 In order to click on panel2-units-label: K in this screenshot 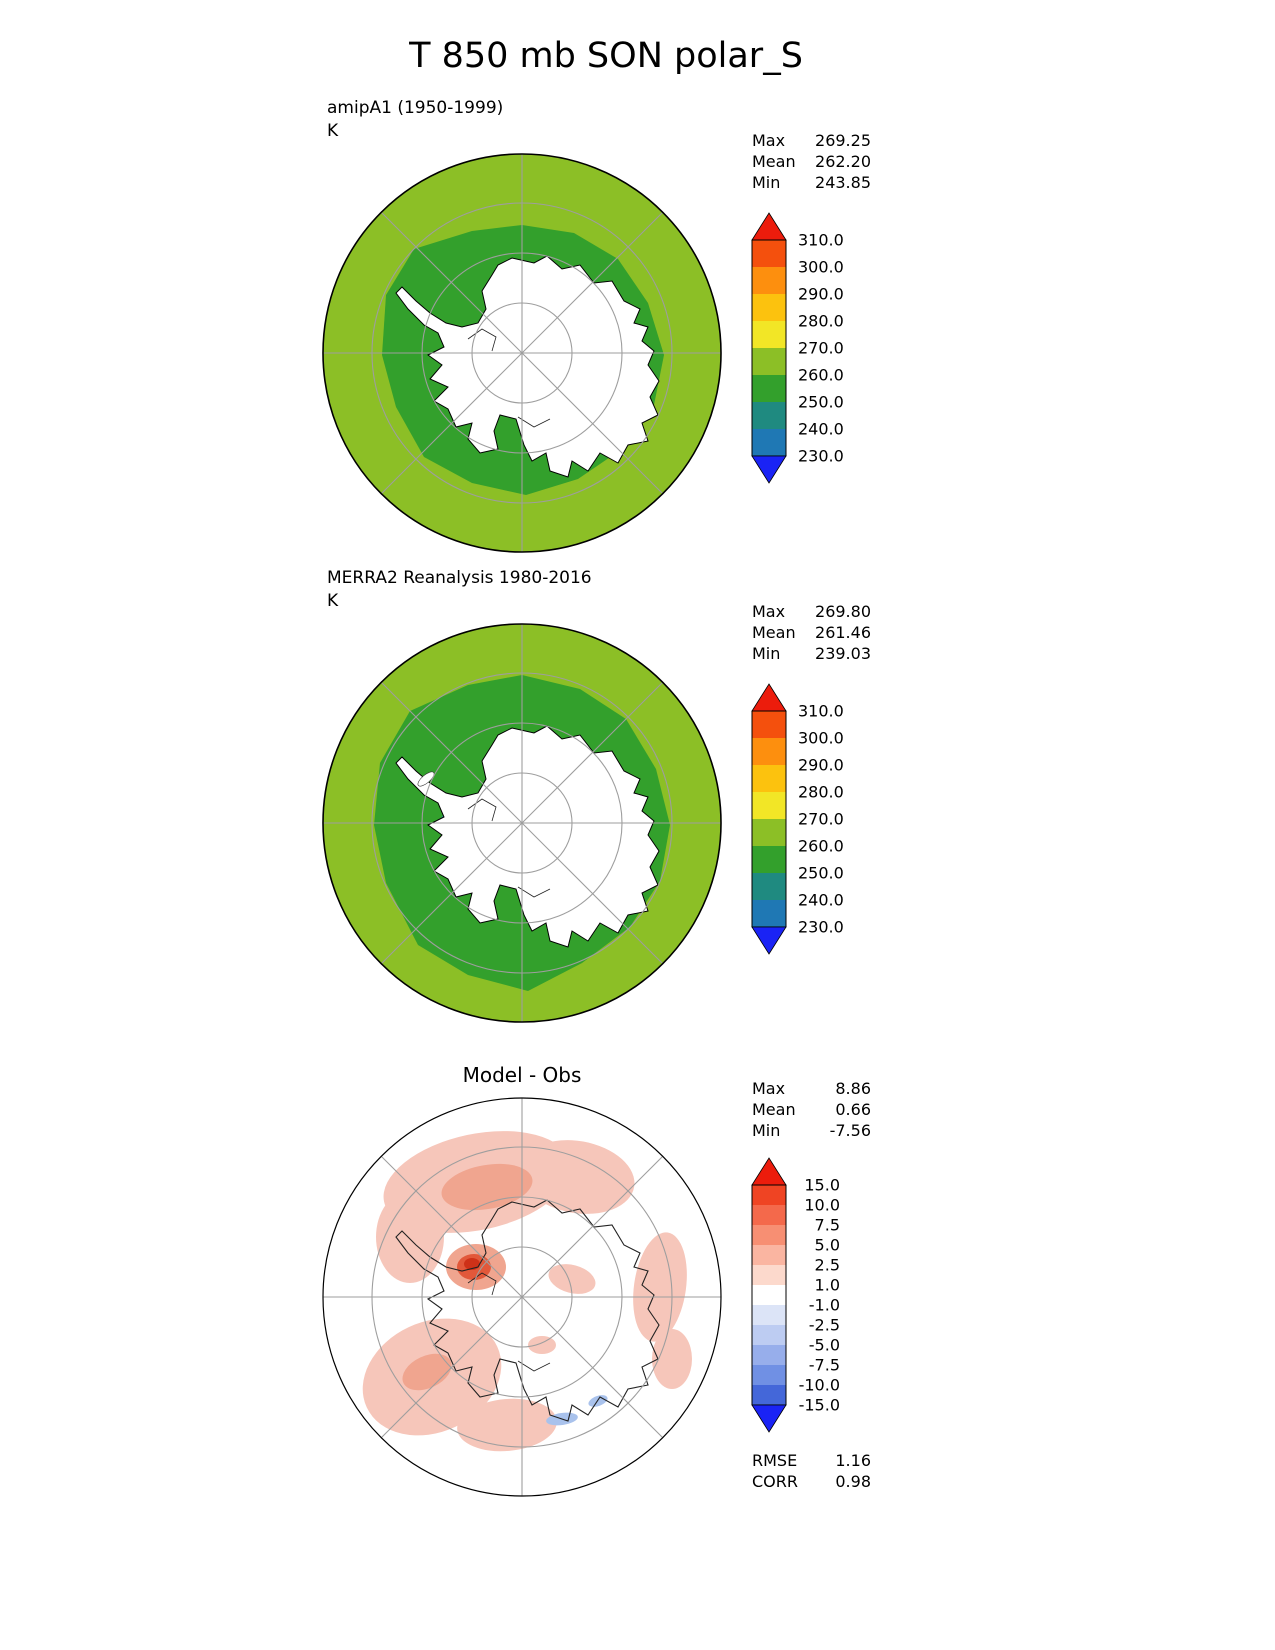, I will do `click(333, 601)`.